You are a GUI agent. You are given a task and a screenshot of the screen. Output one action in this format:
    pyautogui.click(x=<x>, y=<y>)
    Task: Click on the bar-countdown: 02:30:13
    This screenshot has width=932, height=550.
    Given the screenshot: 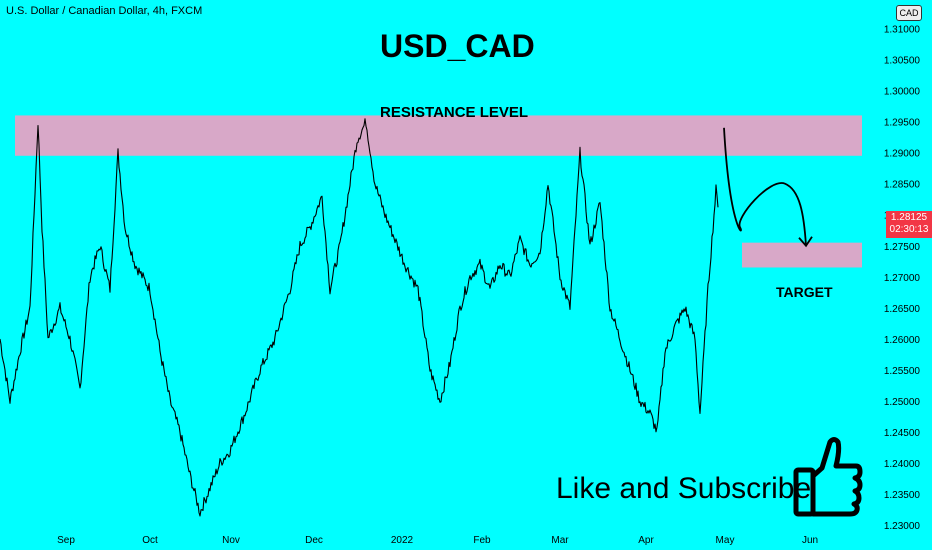 What is the action you would take?
    pyautogui.click(x=909, y=229)
    